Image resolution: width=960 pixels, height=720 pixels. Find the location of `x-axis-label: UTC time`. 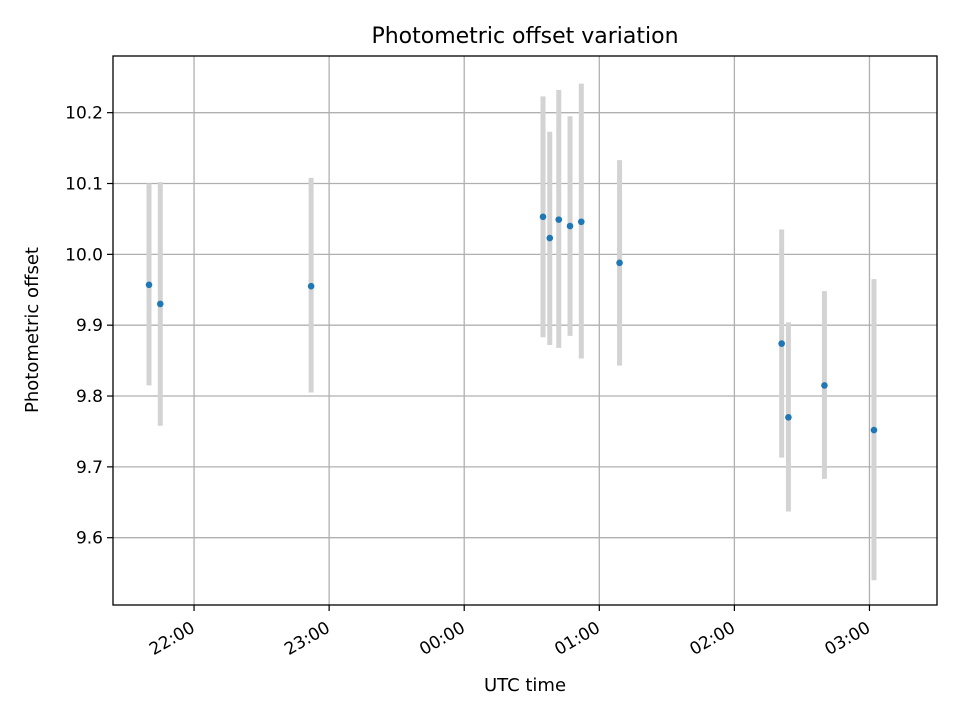

x-axis-label: UTC time is located at coordinates (525, 685).